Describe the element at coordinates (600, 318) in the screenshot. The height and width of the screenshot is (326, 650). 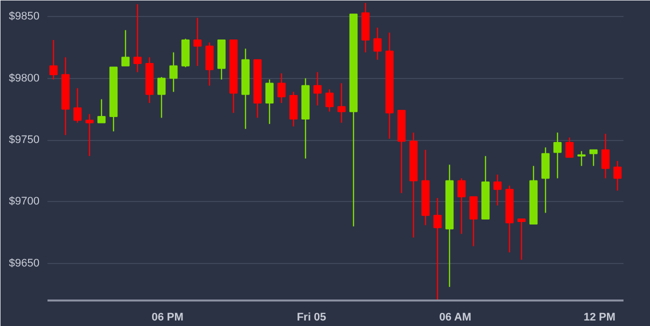
I see `x-tick-label: 12 PM` at that location.